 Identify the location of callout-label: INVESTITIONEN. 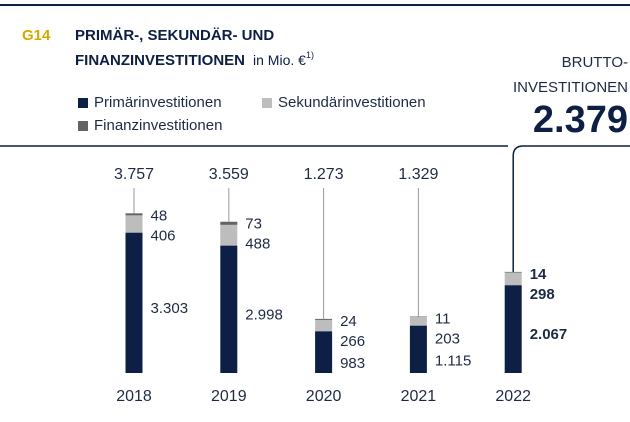
(570, 87).